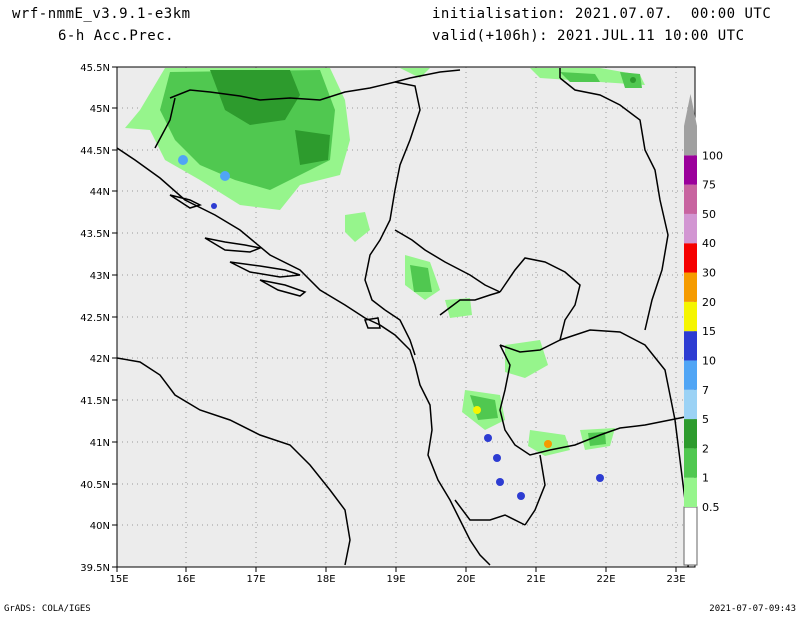  Describe the element at coordinates (100, 109) in the screenshot. I see `lat-label: 45N` at that location.